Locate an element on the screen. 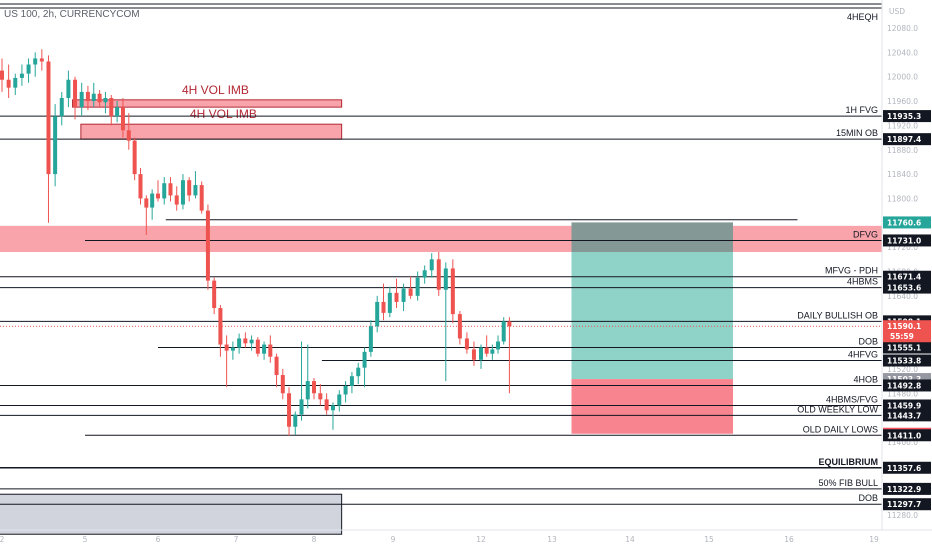  price-tick-label: 11880.0 is located at coordinates (902, 150).